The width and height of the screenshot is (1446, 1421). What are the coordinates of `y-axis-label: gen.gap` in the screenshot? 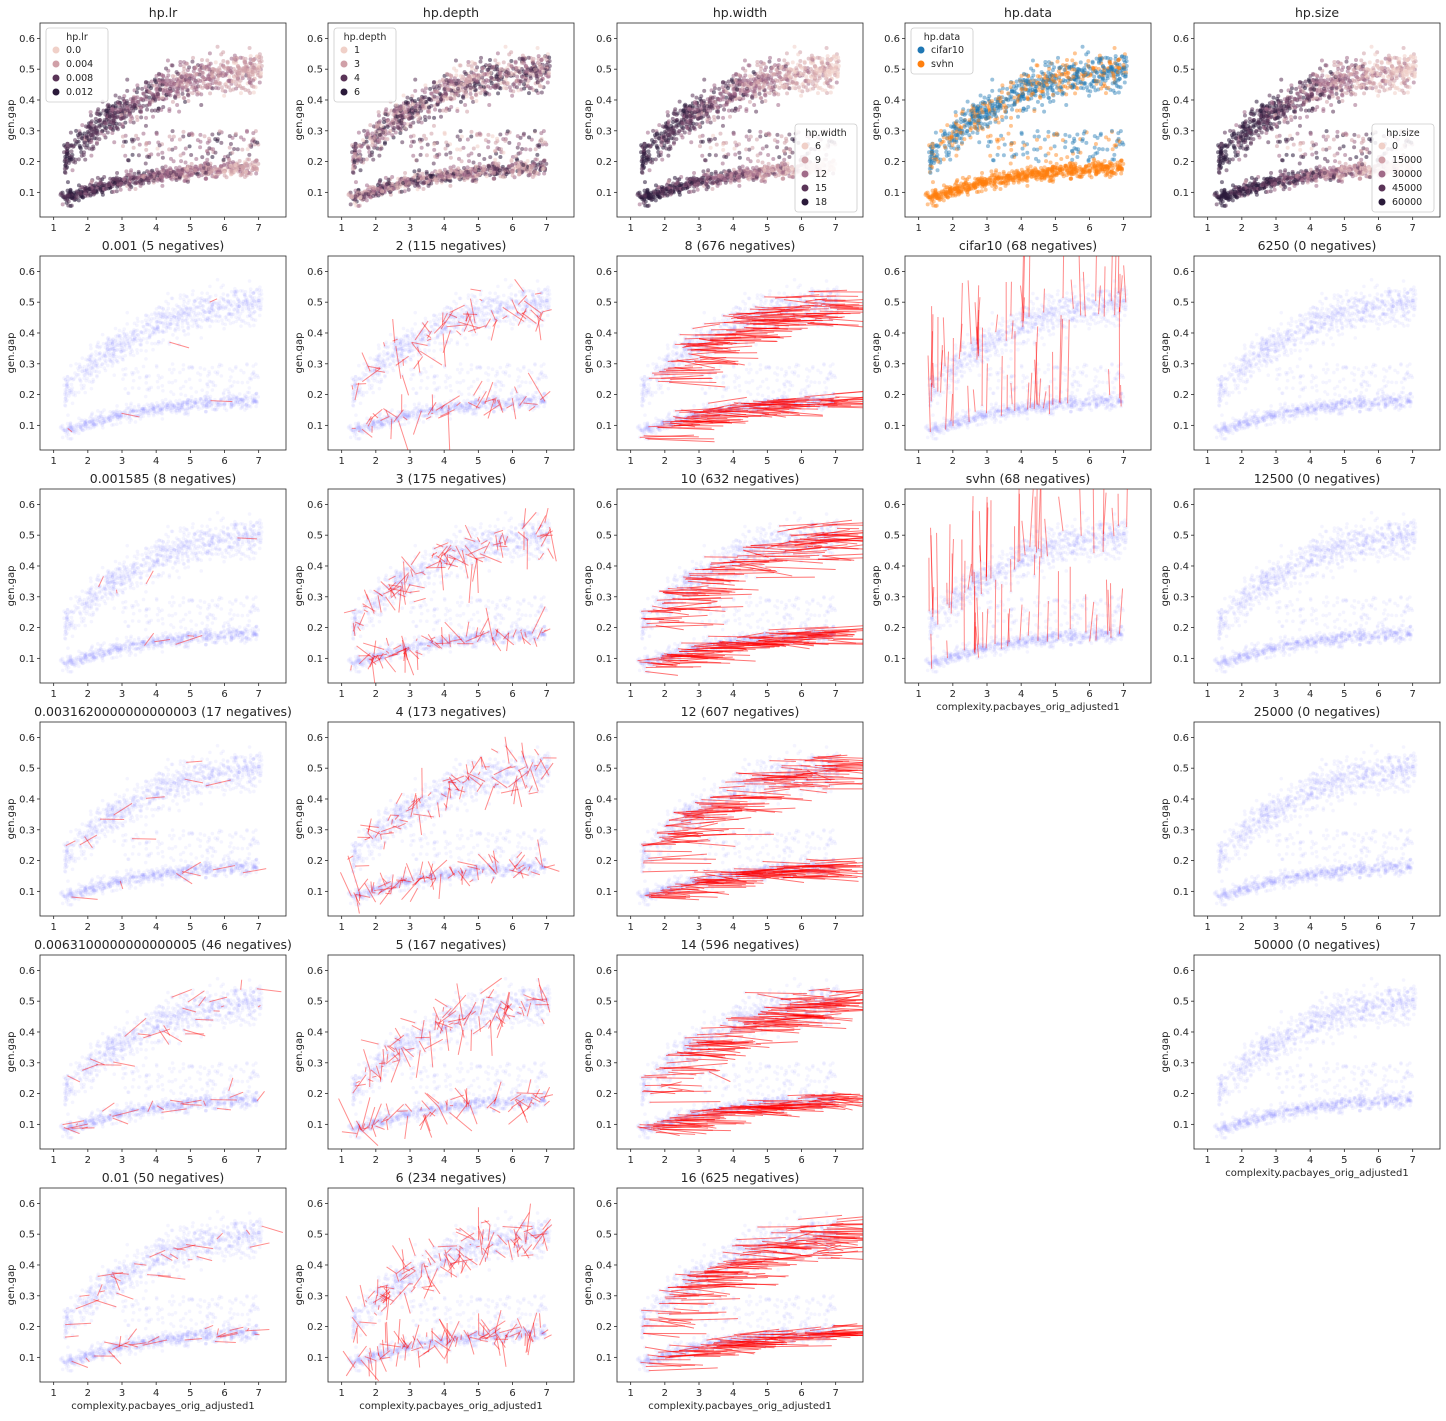 It's located at (588, 120).